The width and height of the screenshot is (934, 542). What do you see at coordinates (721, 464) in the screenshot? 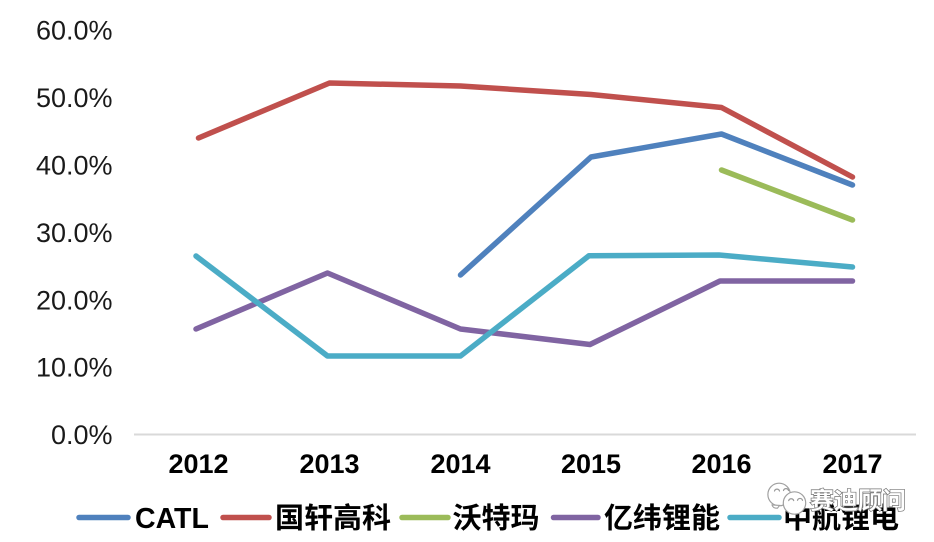
I see `svg-text: 2016` at bounding box center [721, 464].